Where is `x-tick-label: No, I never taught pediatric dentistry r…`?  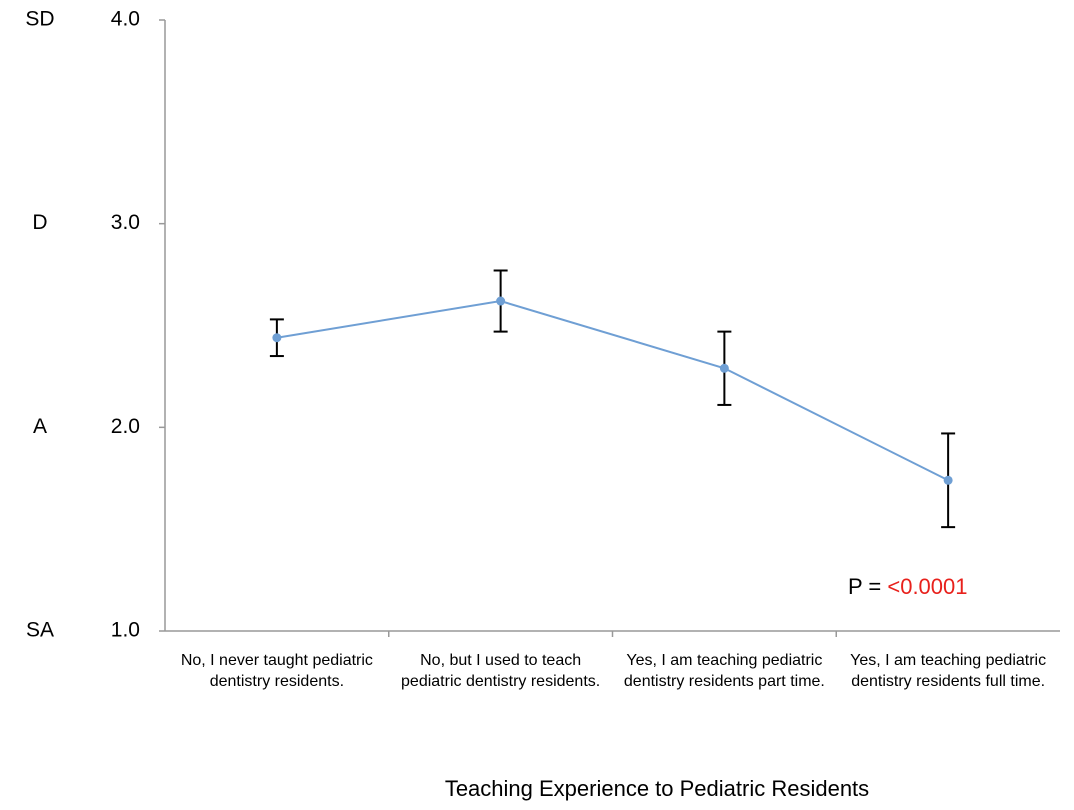 x-tick-label: No, I never taught pediatric dentistry r… is located at coordinates (276, 671).